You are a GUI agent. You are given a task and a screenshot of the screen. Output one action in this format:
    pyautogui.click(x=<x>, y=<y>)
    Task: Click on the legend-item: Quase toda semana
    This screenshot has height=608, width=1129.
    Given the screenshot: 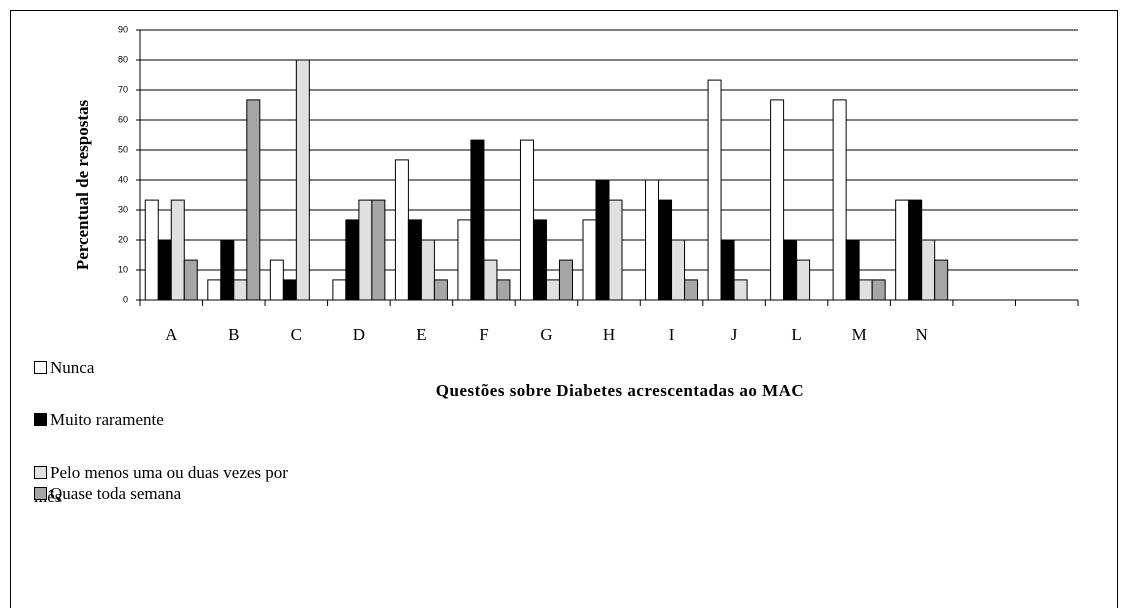 What is the action you would take?
    pyautogui.click(x=174, y=494)
    